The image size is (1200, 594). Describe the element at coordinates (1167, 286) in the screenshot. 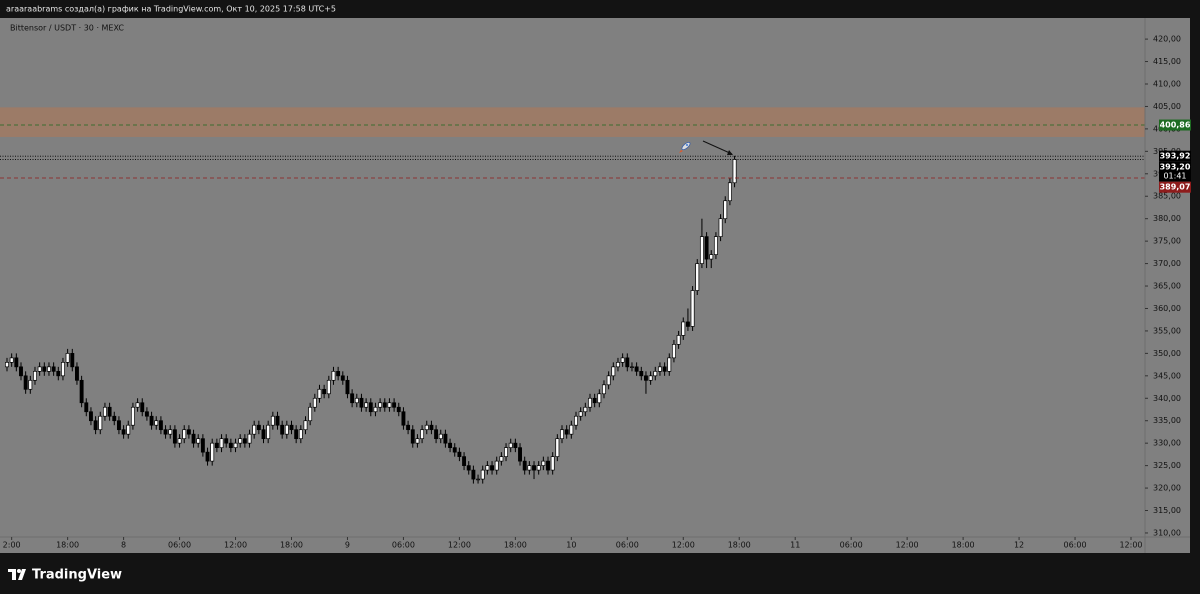

I see `y-tick-label: 365,00` at that location.